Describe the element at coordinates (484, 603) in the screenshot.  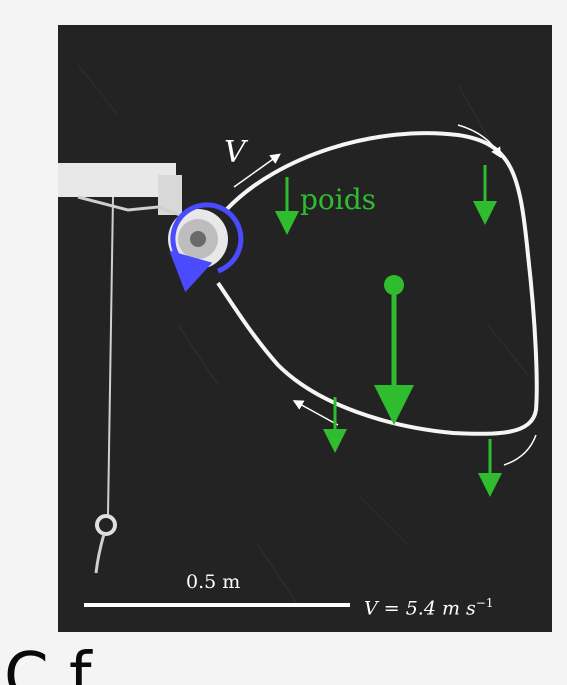
I see `velocity-exponent: −1` at that location.